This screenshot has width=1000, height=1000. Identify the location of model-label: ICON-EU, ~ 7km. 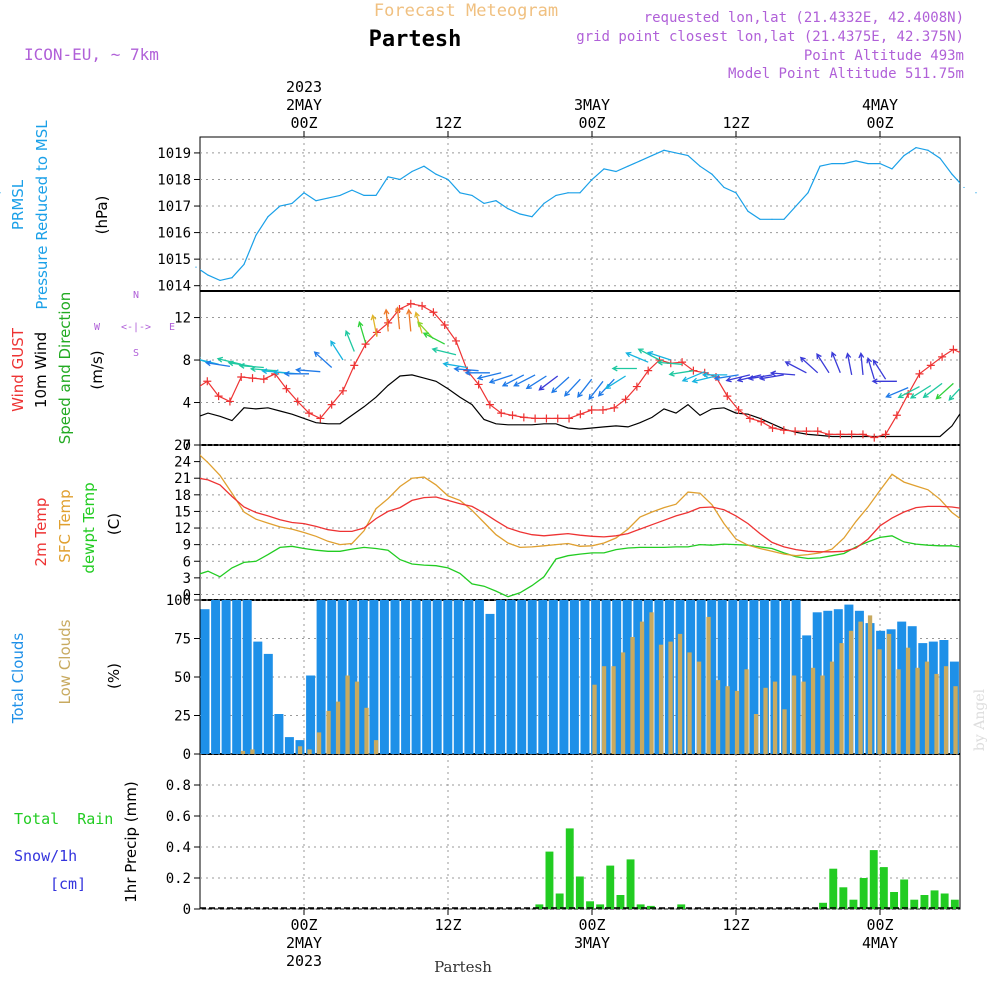
(91, 54).